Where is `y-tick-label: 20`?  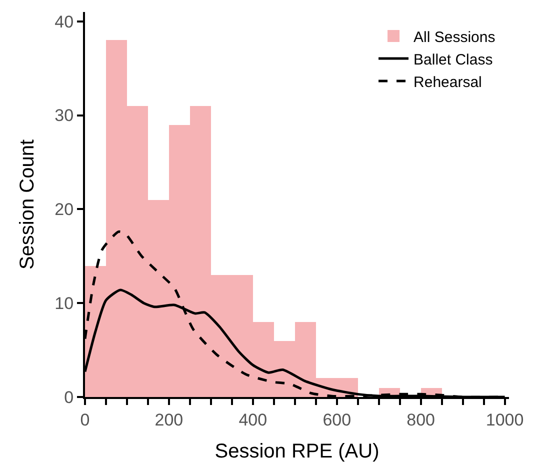
y-tick-label: 20 is located at coordinates (64, 210).